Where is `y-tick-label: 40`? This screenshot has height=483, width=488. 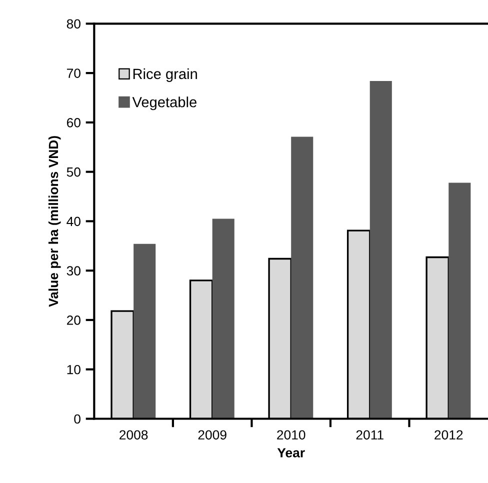 y-tick-label: 40 is located at coordinates (73, 221).